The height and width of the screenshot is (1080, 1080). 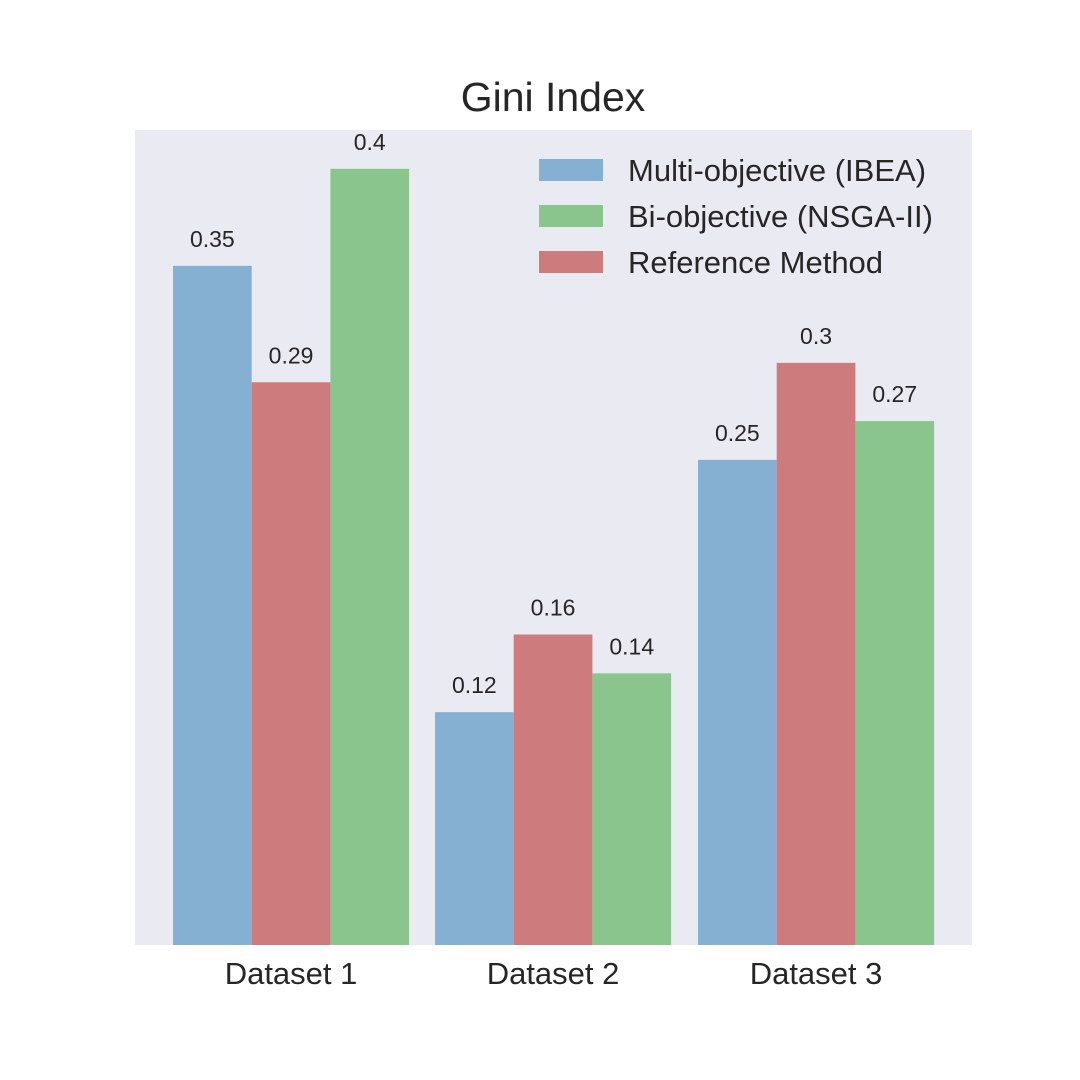 What do you see at coordinates (780, 216) in the screenshot?
I see `legend-label: Bi-objective (NSGA-II)` at bounding box center [780, 216].